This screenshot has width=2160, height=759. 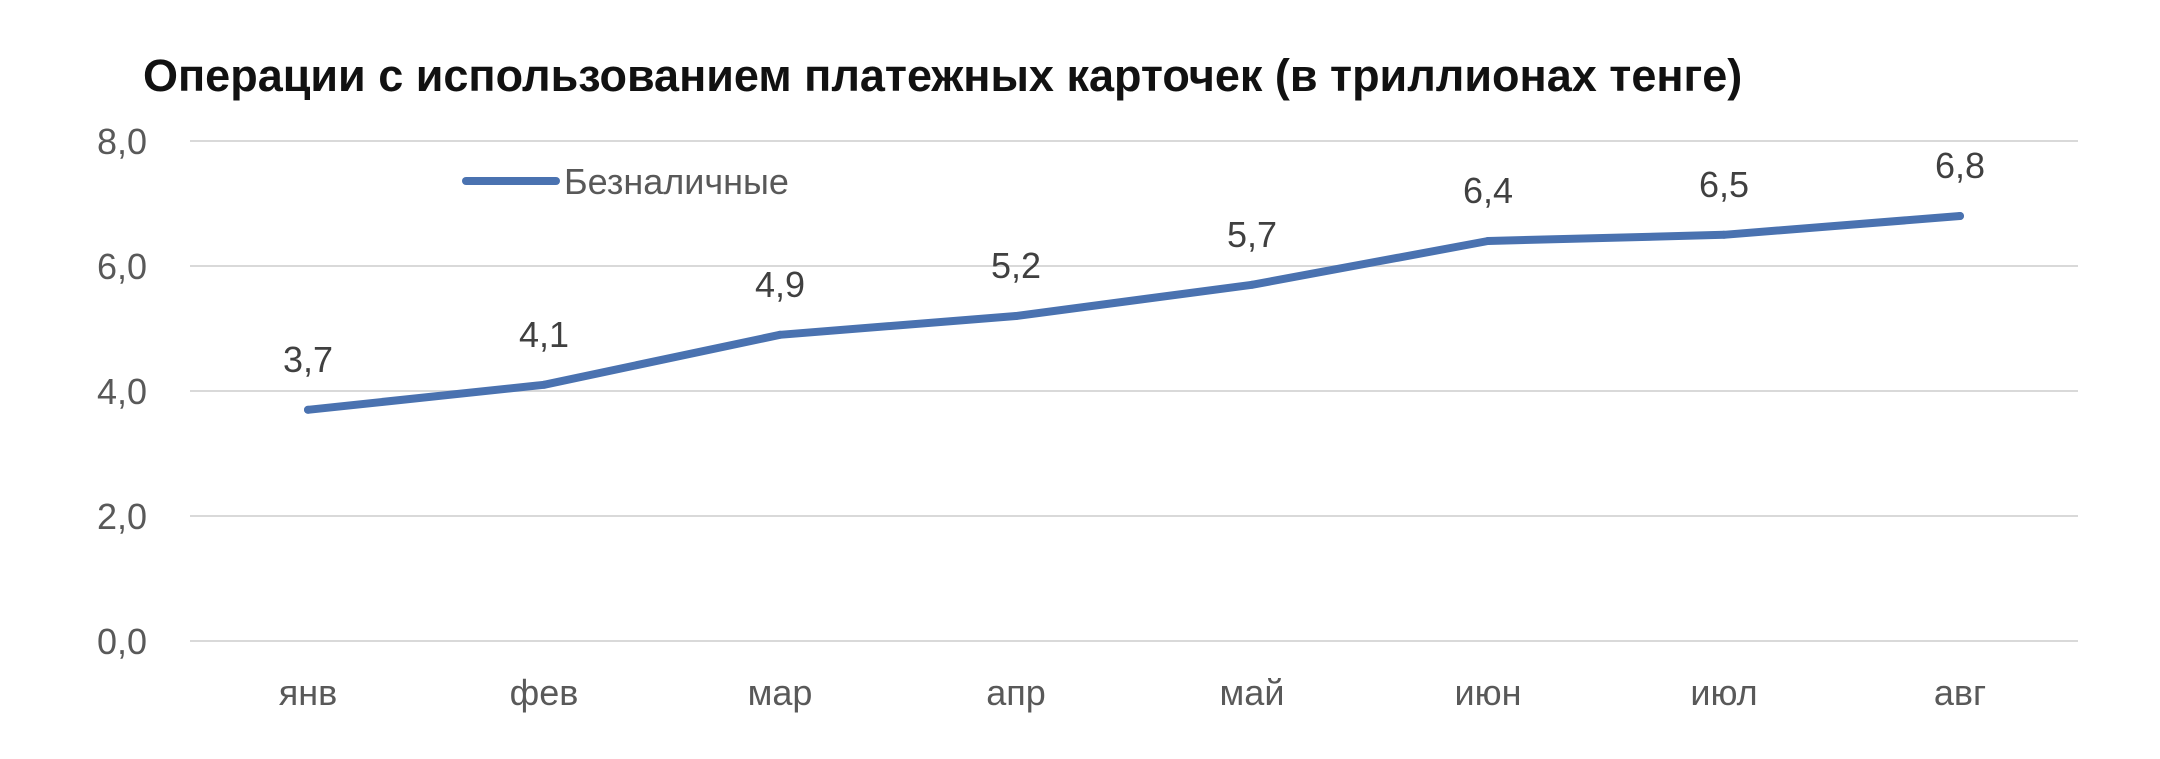 What do you see at coordinates (1960, 165) in the screenshot?
I see `data-label: 6,8` at bounding box center [1960, 165].